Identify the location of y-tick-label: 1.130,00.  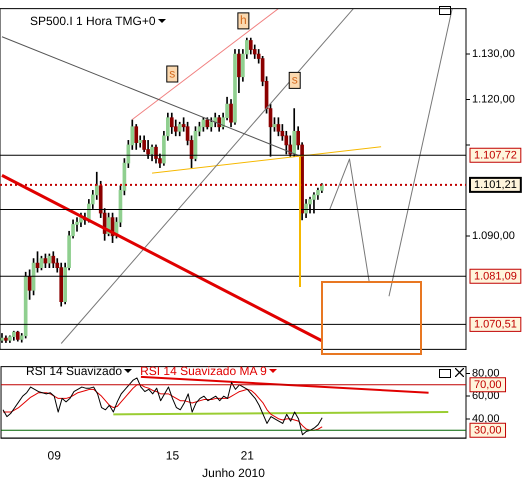
(493, 54).